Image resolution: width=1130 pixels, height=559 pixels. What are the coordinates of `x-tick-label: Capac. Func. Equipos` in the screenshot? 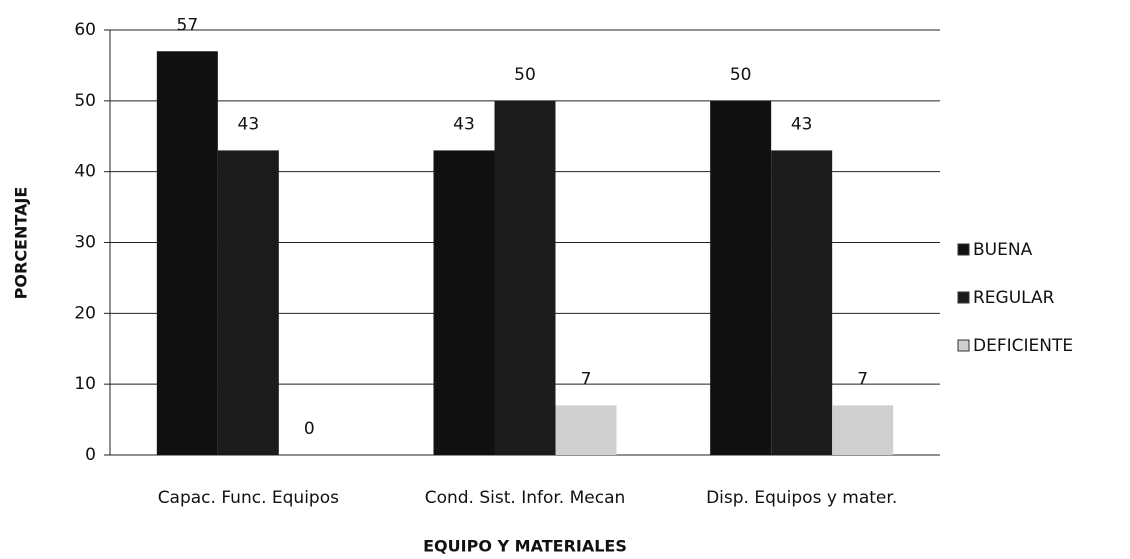 It's located at (248, 498).